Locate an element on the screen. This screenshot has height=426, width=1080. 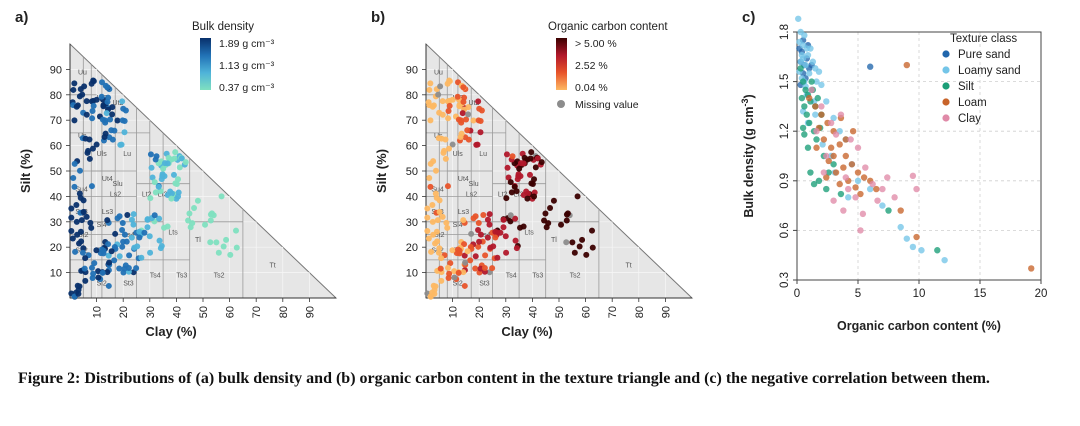
y-axis-label-main: Bulk density (g cm is located at coordinates (749, 162).